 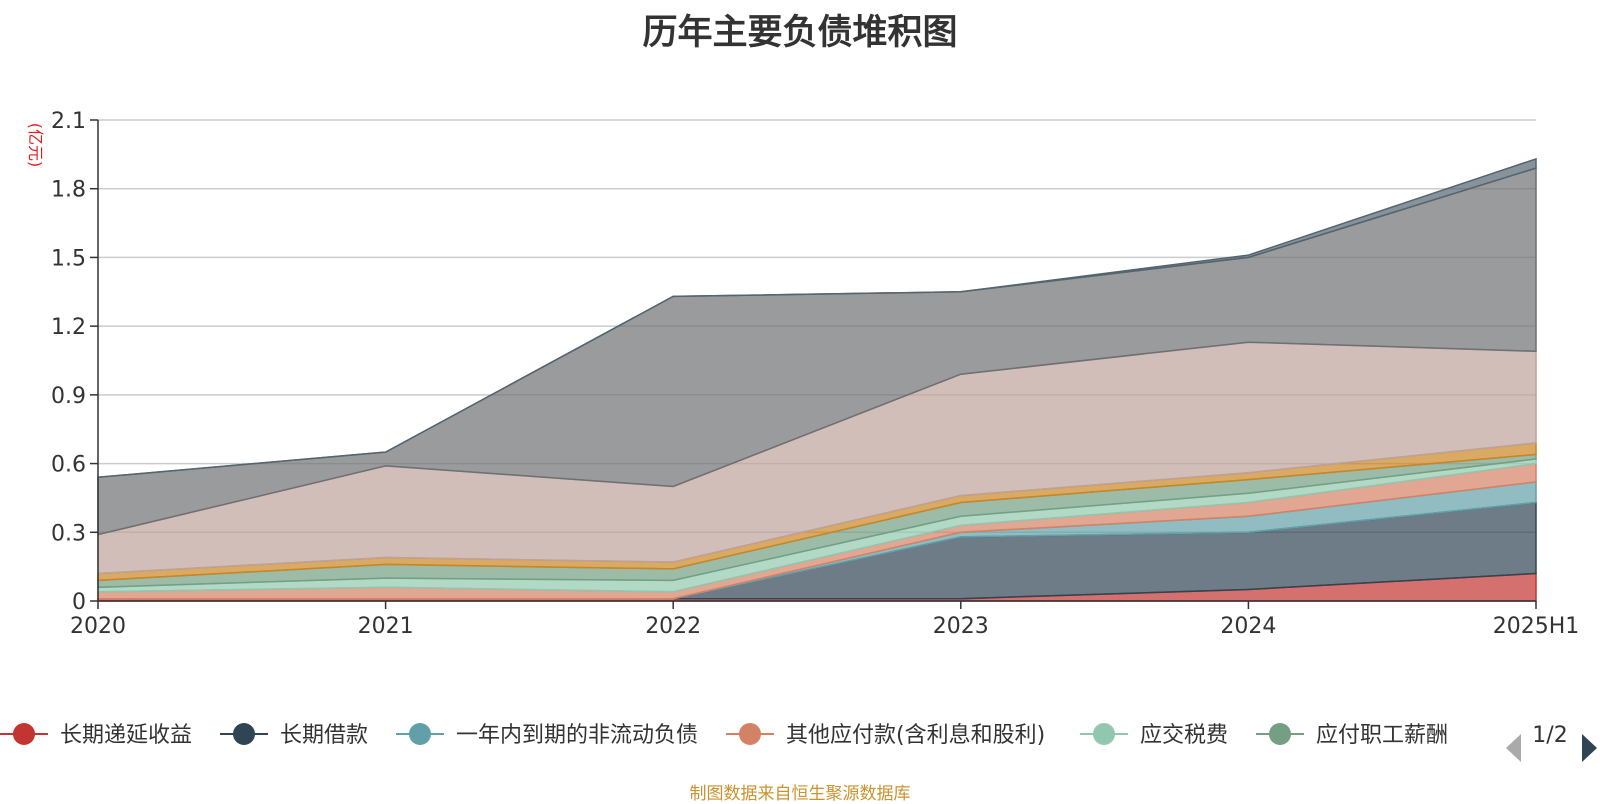 I want to click on legend-item: 长期递延收益, so click(x=96, y=735).